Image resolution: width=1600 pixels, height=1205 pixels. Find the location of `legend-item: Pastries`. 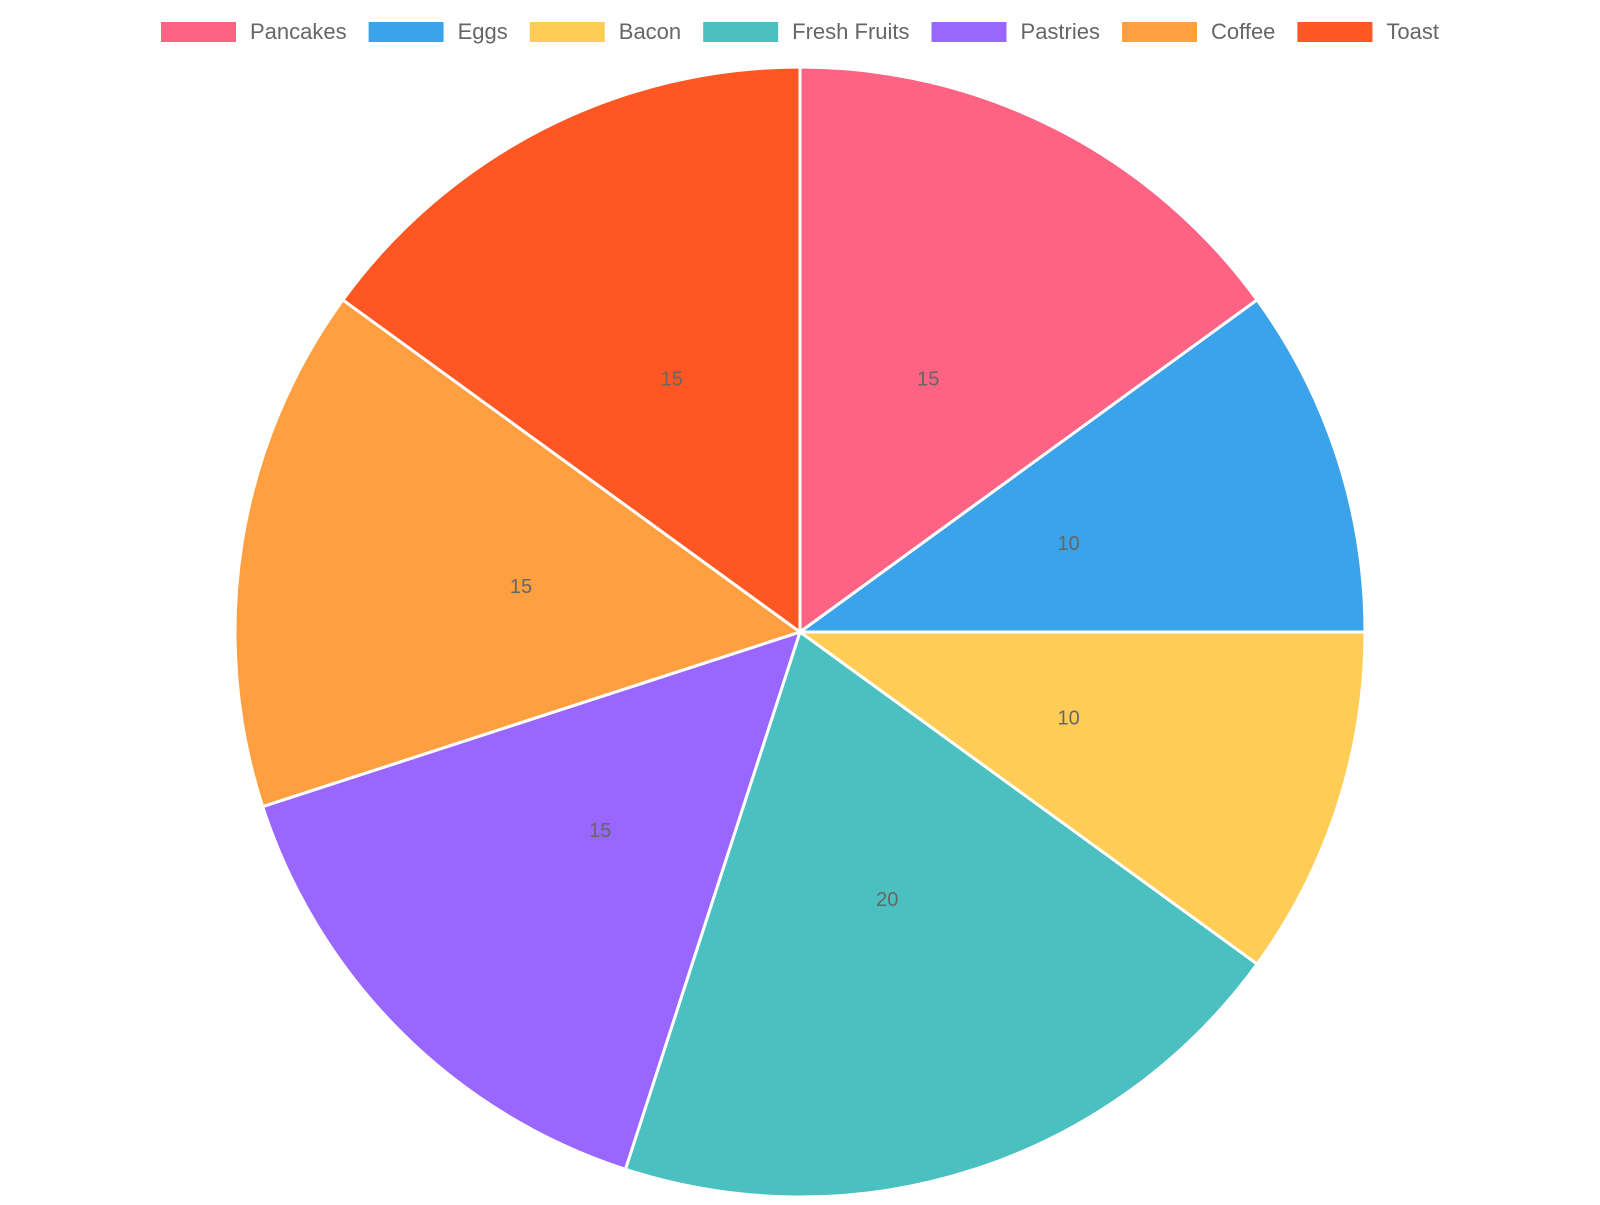

legend-item: Pastries is located at coordinates (1015, 31).